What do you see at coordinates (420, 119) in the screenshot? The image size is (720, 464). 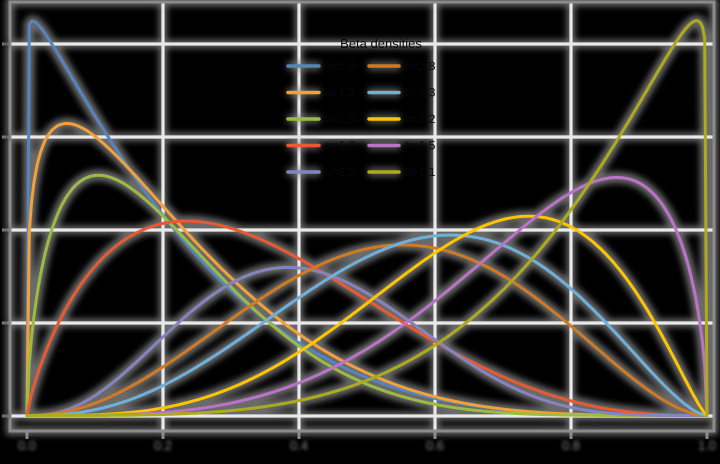 I see `svg-text: b=2.2` at bounding box center [420, 119].